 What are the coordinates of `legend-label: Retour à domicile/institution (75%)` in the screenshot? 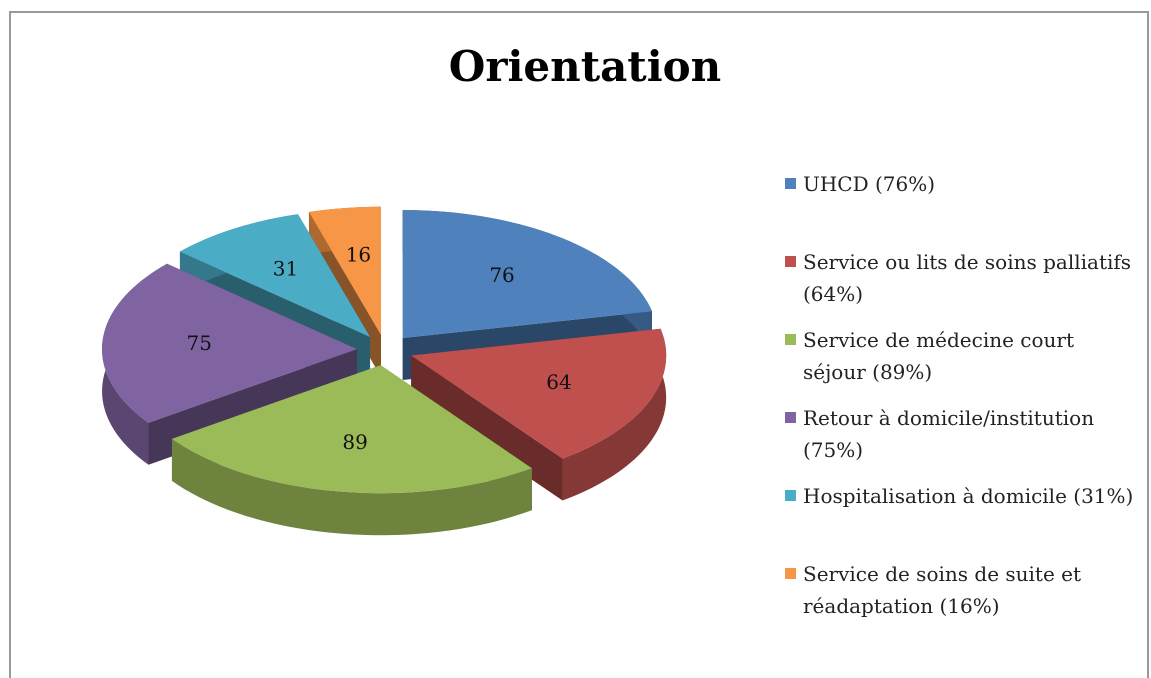 It's located at (949, 434).